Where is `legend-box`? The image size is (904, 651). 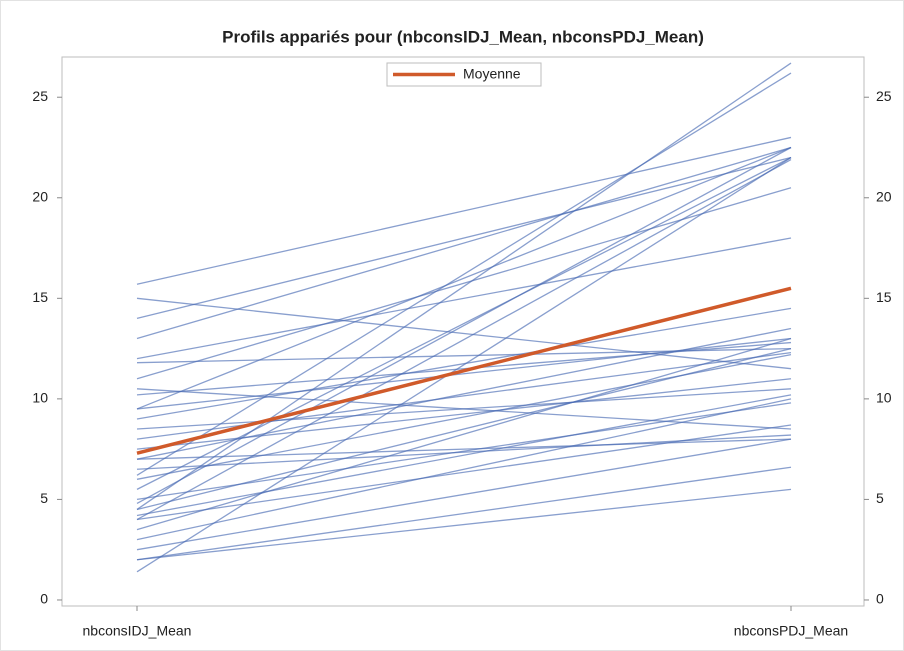 legend-box is located at coordinates (464, 74).